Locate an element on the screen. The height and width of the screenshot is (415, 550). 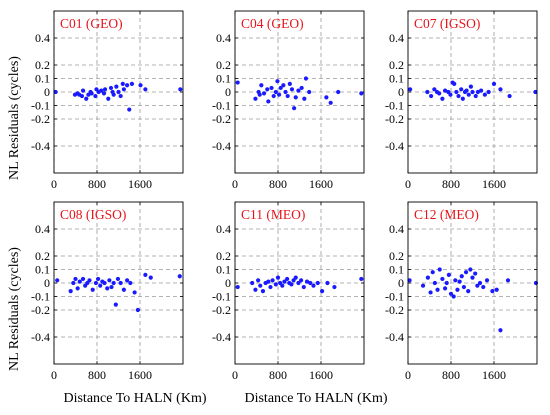
x-tick-label: 0 is located at coordinates (54, 184).